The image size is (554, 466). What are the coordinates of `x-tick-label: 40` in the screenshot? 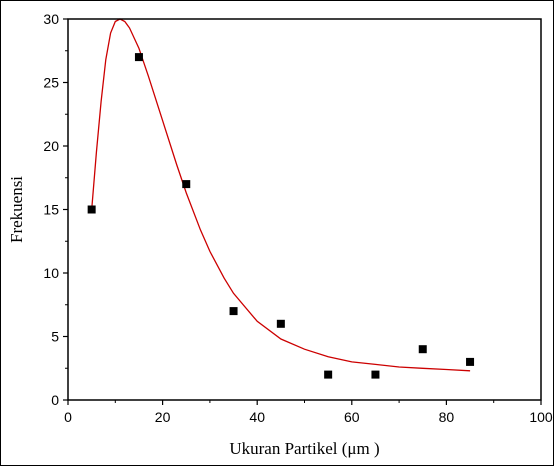 It's located at (257, 417).